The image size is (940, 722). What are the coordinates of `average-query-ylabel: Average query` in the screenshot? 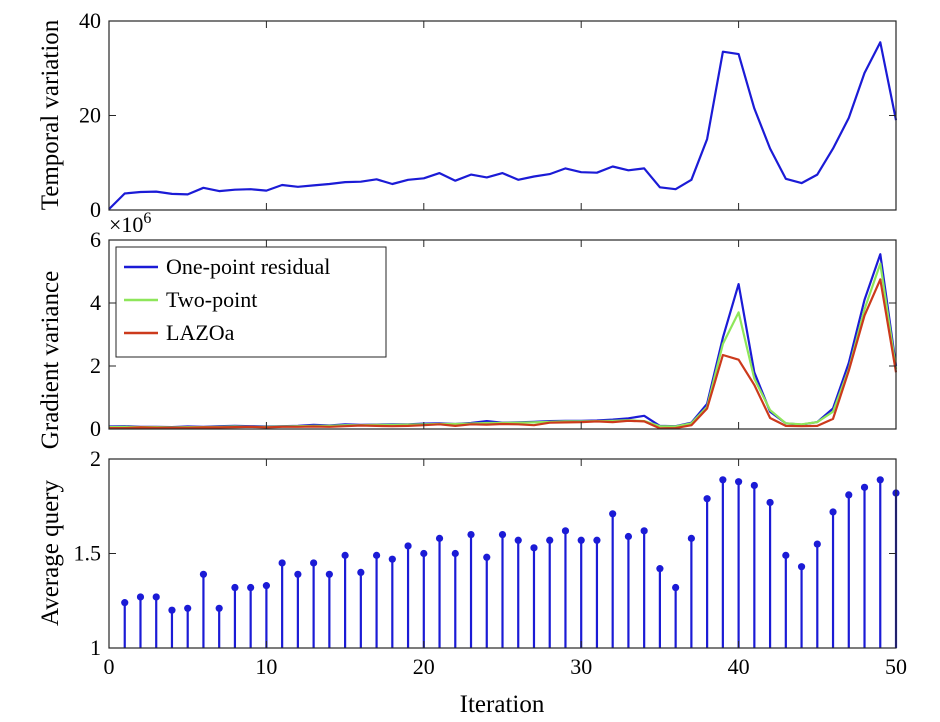 It's located at (50, 553).